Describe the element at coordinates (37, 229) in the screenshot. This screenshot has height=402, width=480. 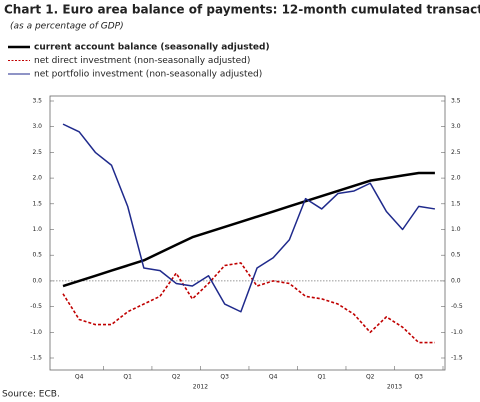
I see `y-tick-label: 1.0` at that location.